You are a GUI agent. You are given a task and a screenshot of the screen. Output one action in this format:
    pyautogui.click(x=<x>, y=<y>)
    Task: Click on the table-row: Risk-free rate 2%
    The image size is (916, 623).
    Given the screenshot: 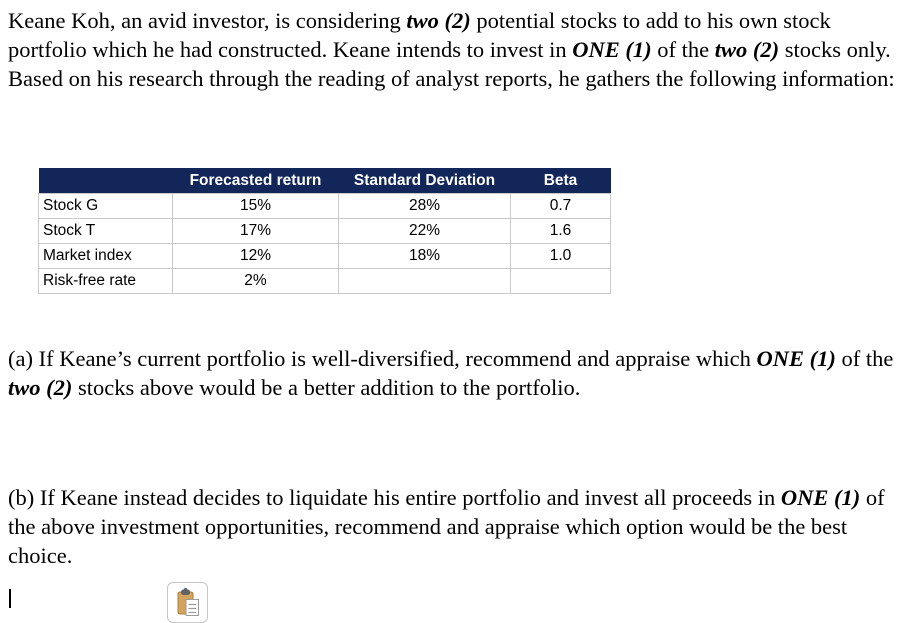 What is the action you would take?
    pyautogui.click(x=324, y=281)
    